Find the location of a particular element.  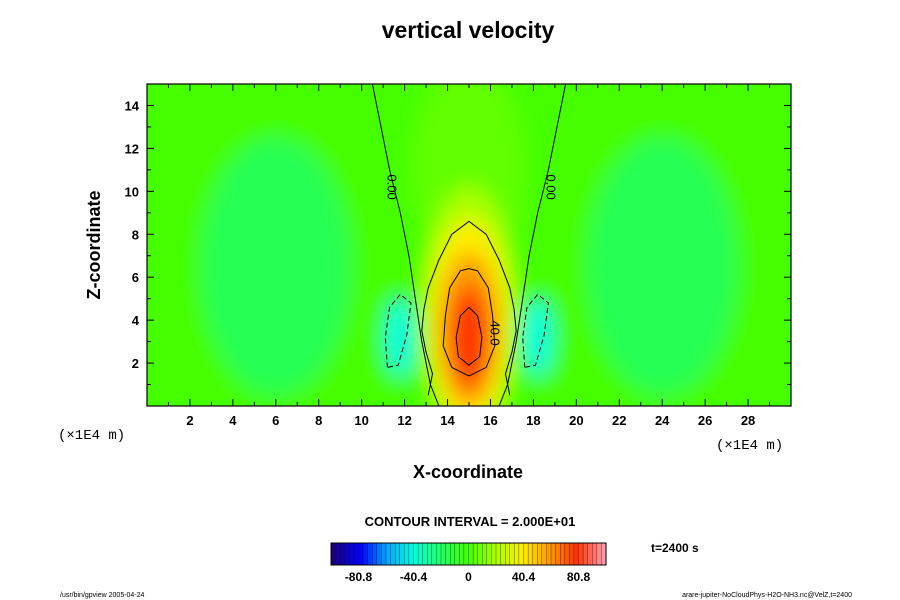

x-unit-label: (×1E4 m) is located at coordinates (749, 446).